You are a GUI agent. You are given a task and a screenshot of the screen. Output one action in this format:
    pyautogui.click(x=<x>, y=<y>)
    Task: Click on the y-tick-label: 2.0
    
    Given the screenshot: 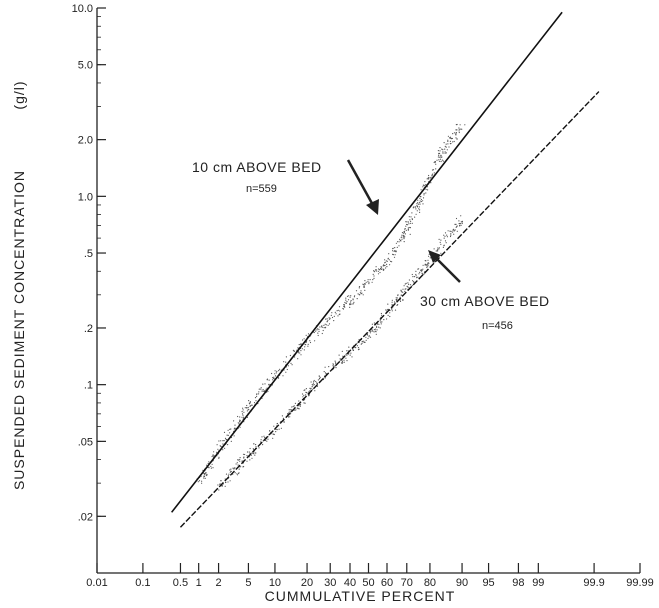 What is the action you would take?
    pyautogui.click(x=85, y=141)
    